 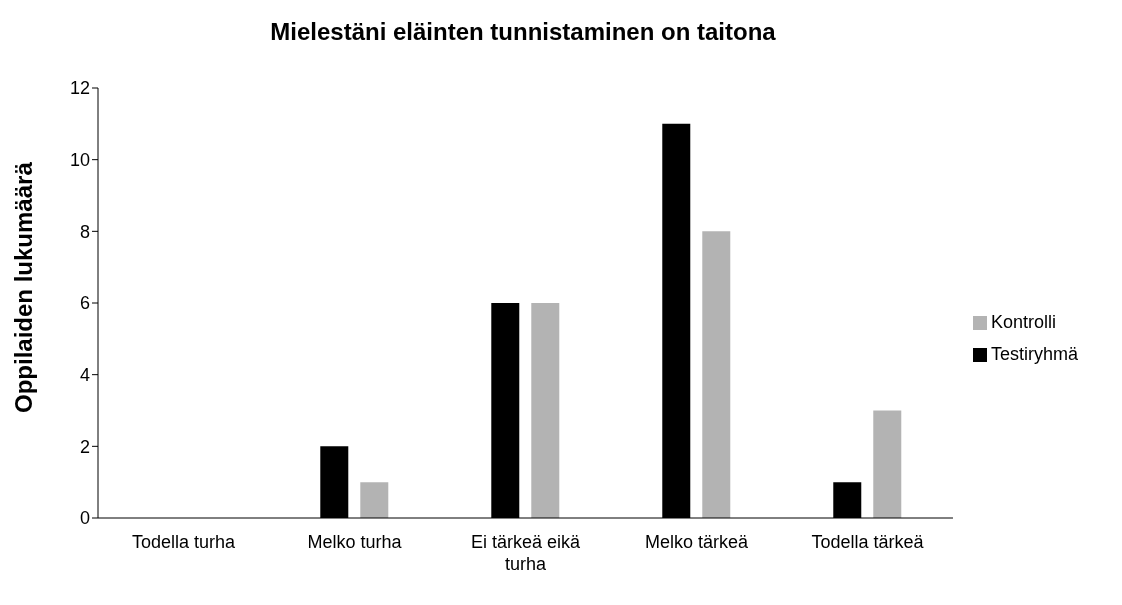 What do you see at coordinates (84, 303) in the screenshot?
I see `y-tick-label: 6` at bounding box center [84, 303].